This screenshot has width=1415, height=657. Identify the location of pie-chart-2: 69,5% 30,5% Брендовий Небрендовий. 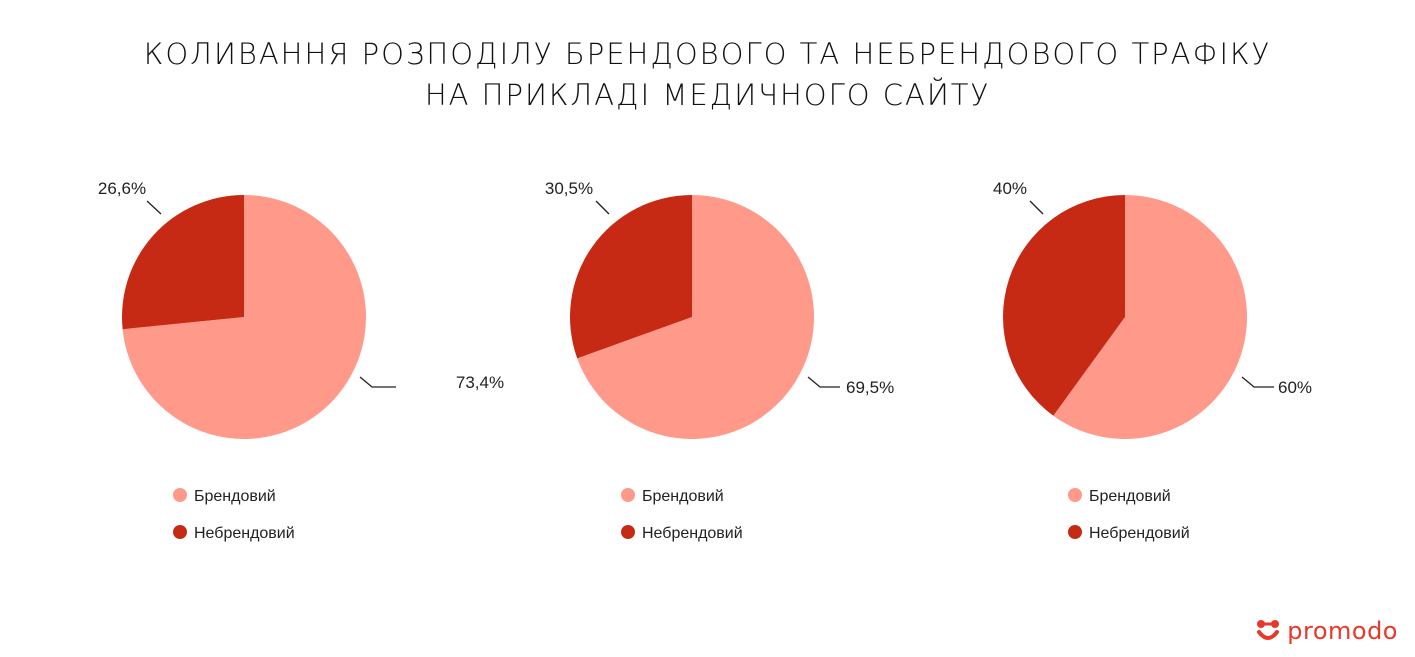
(719, 360).